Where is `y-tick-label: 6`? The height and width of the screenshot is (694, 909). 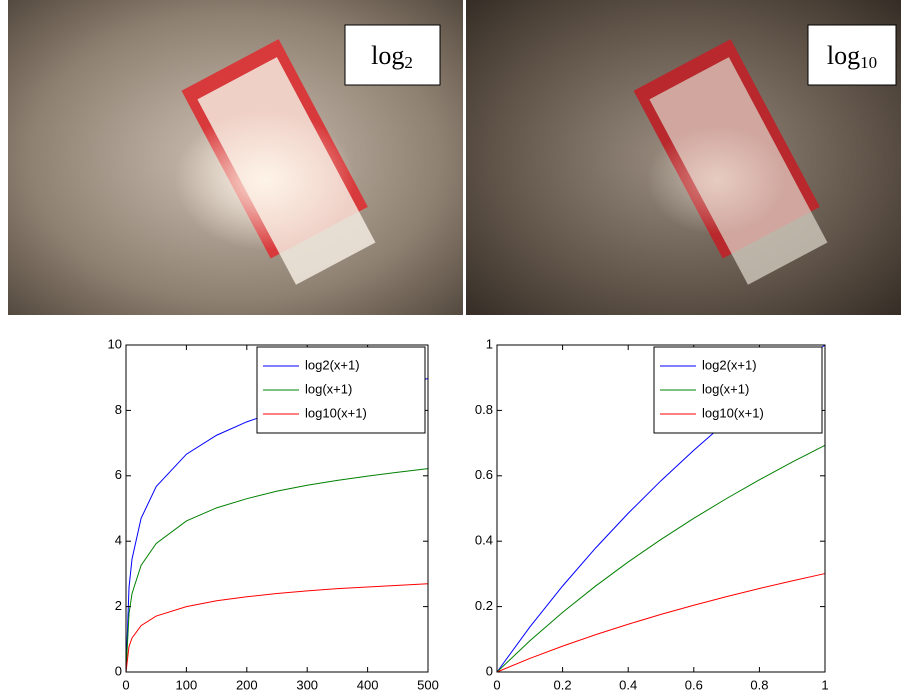
y-tick-label: 6 is located at coordinates (118, 474).